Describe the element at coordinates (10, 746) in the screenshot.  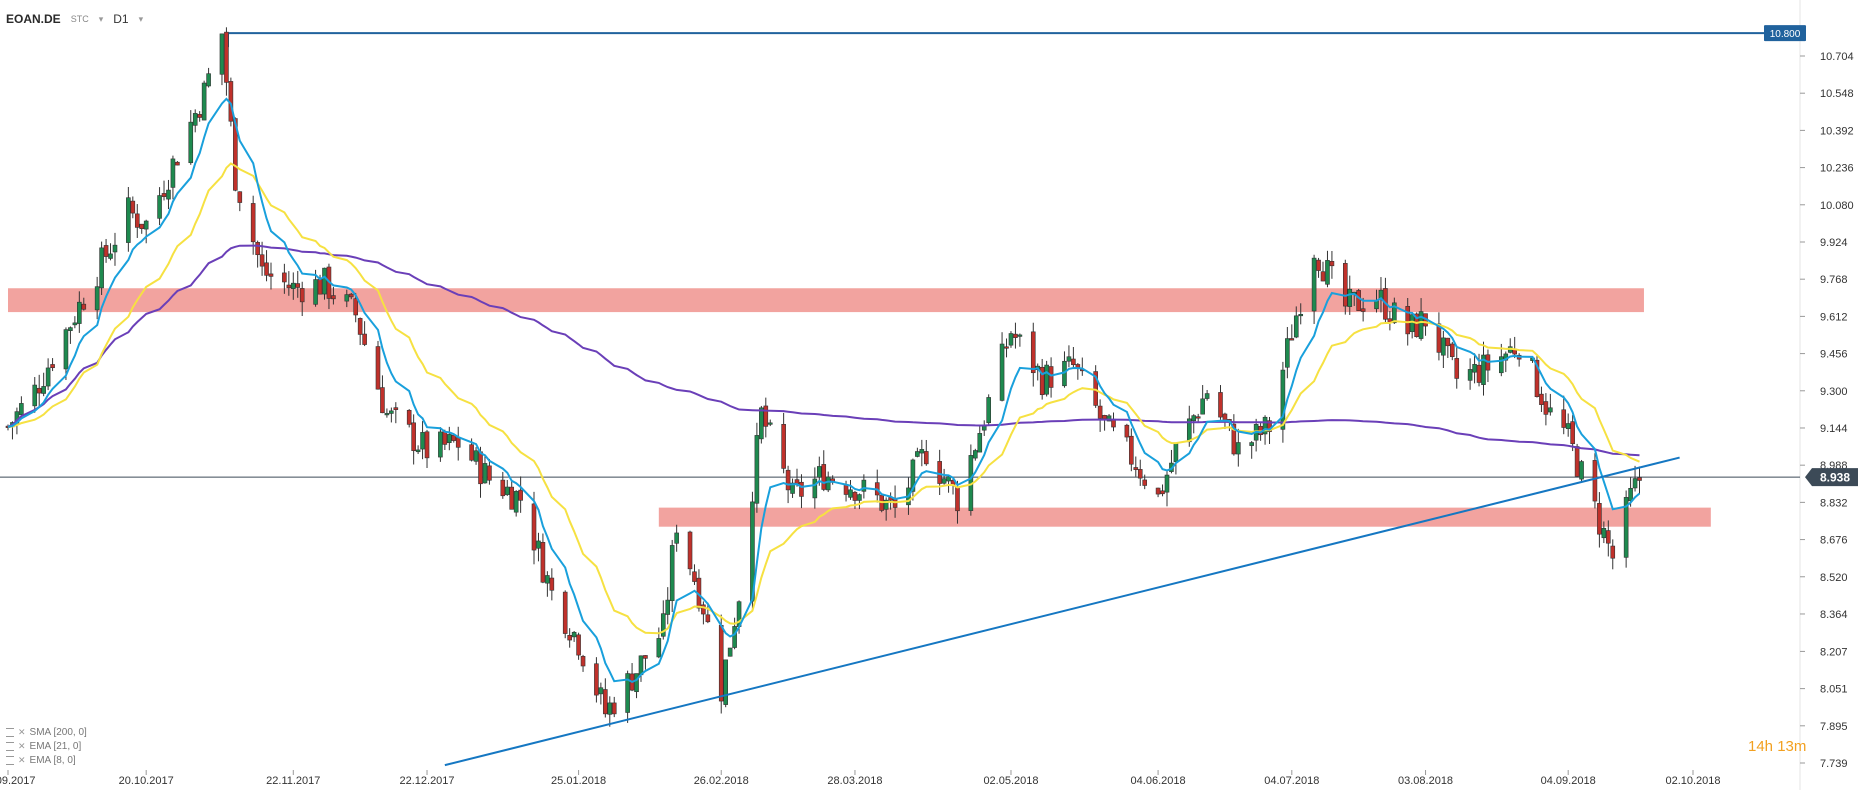
I see `settings-icon` at that location.